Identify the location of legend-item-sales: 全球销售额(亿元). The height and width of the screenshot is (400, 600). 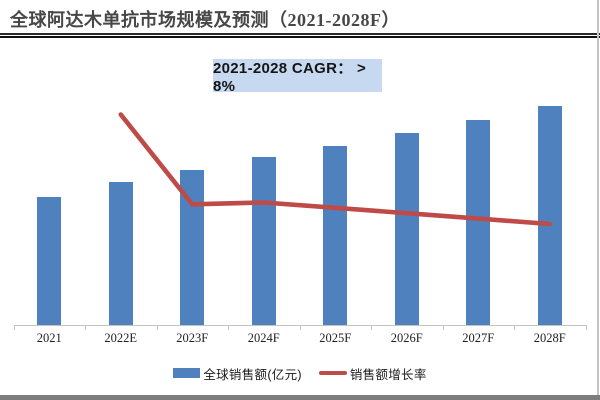
(237, 373).